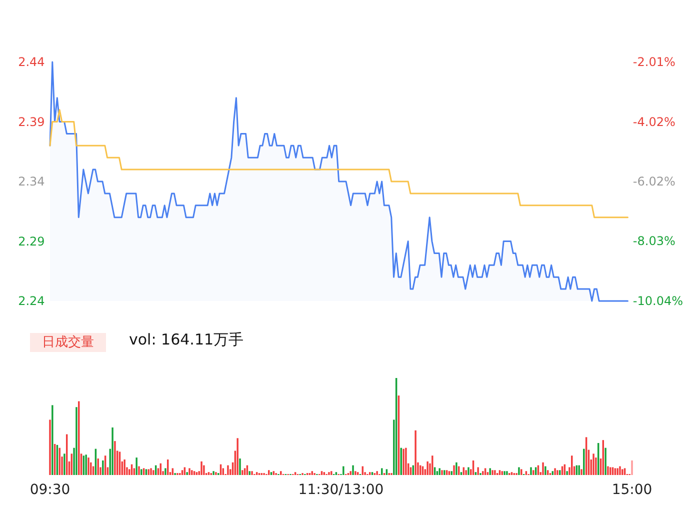 Image resolution: width=686 pixels, height=524 pixels. Describe the element at coordinates (31, 62) in the screenshot. I see `y-tick-label: 2.44` at that location.